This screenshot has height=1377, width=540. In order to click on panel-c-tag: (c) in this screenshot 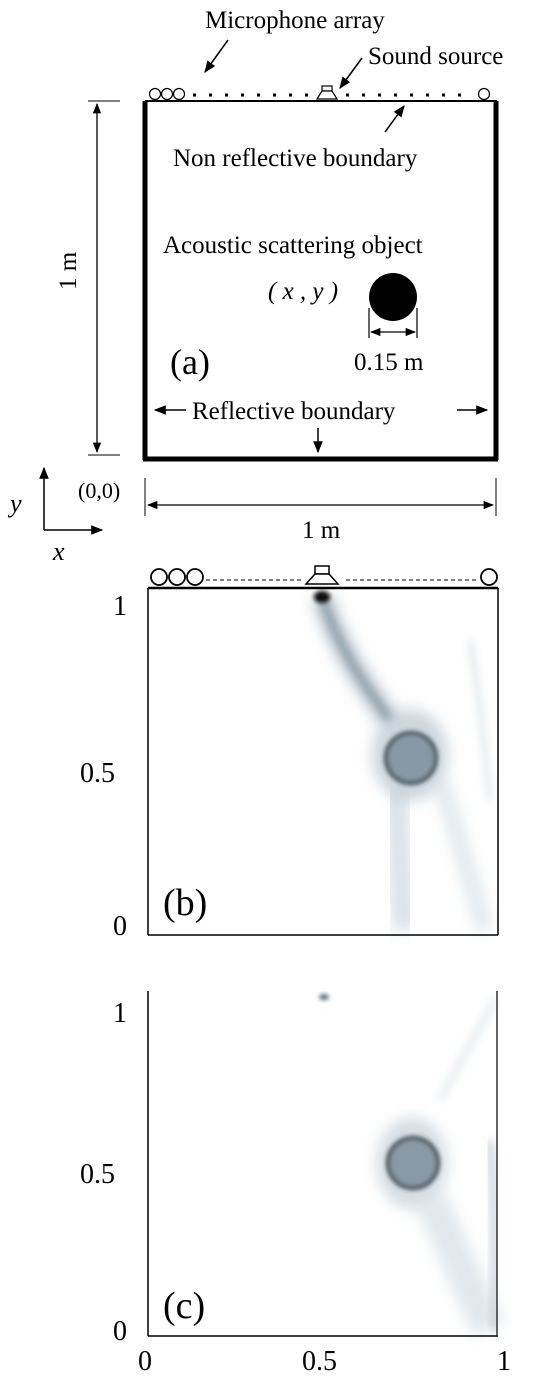, I will do `click(184, 1306)`.